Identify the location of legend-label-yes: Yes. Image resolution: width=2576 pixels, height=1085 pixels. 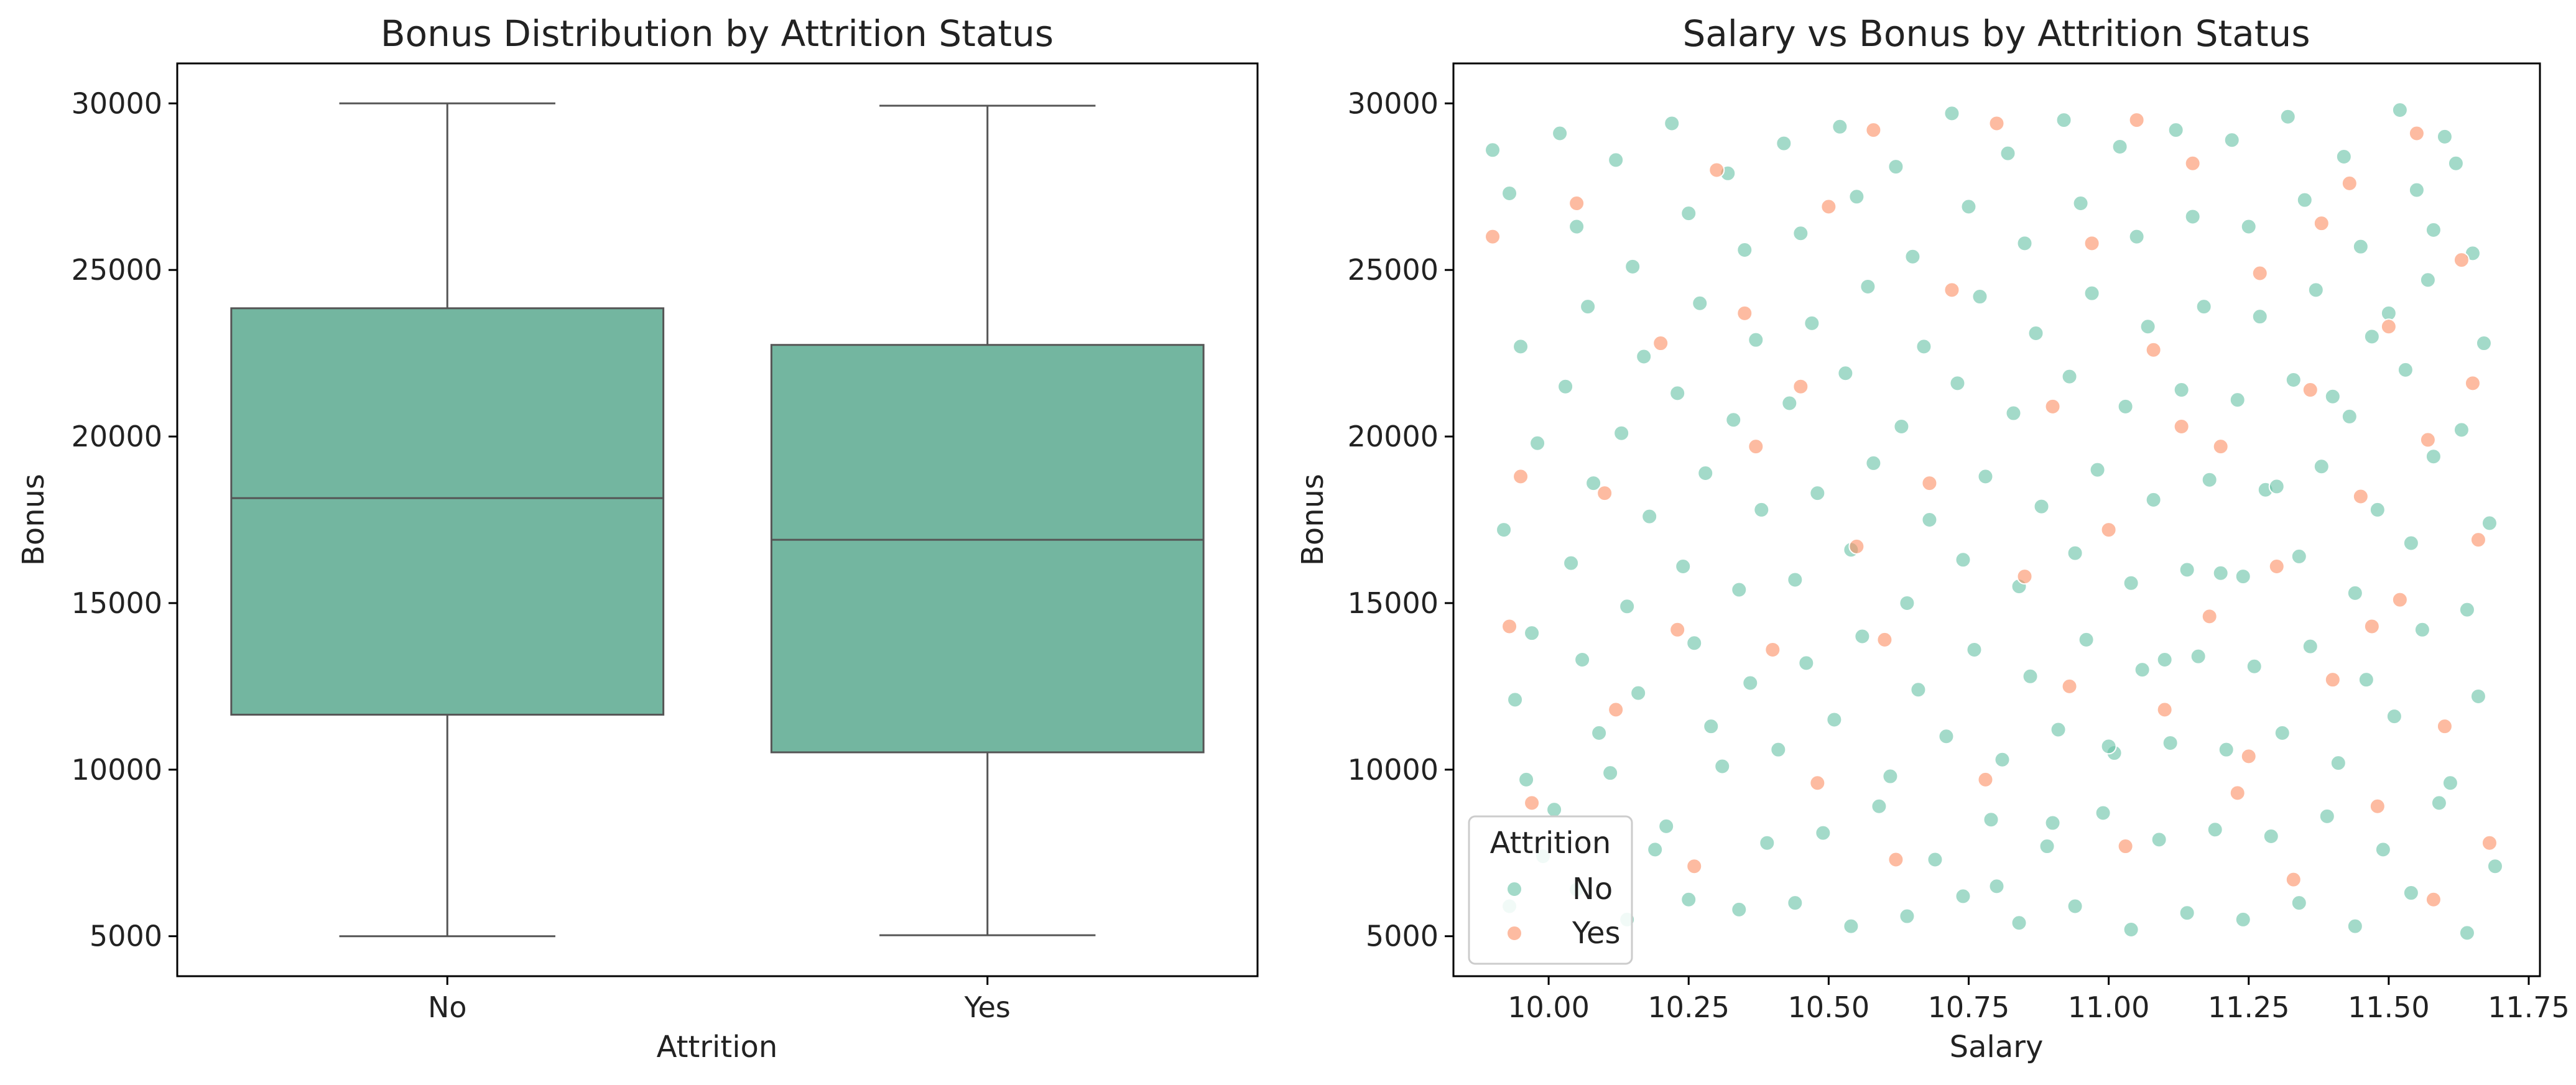
(1596, 933).